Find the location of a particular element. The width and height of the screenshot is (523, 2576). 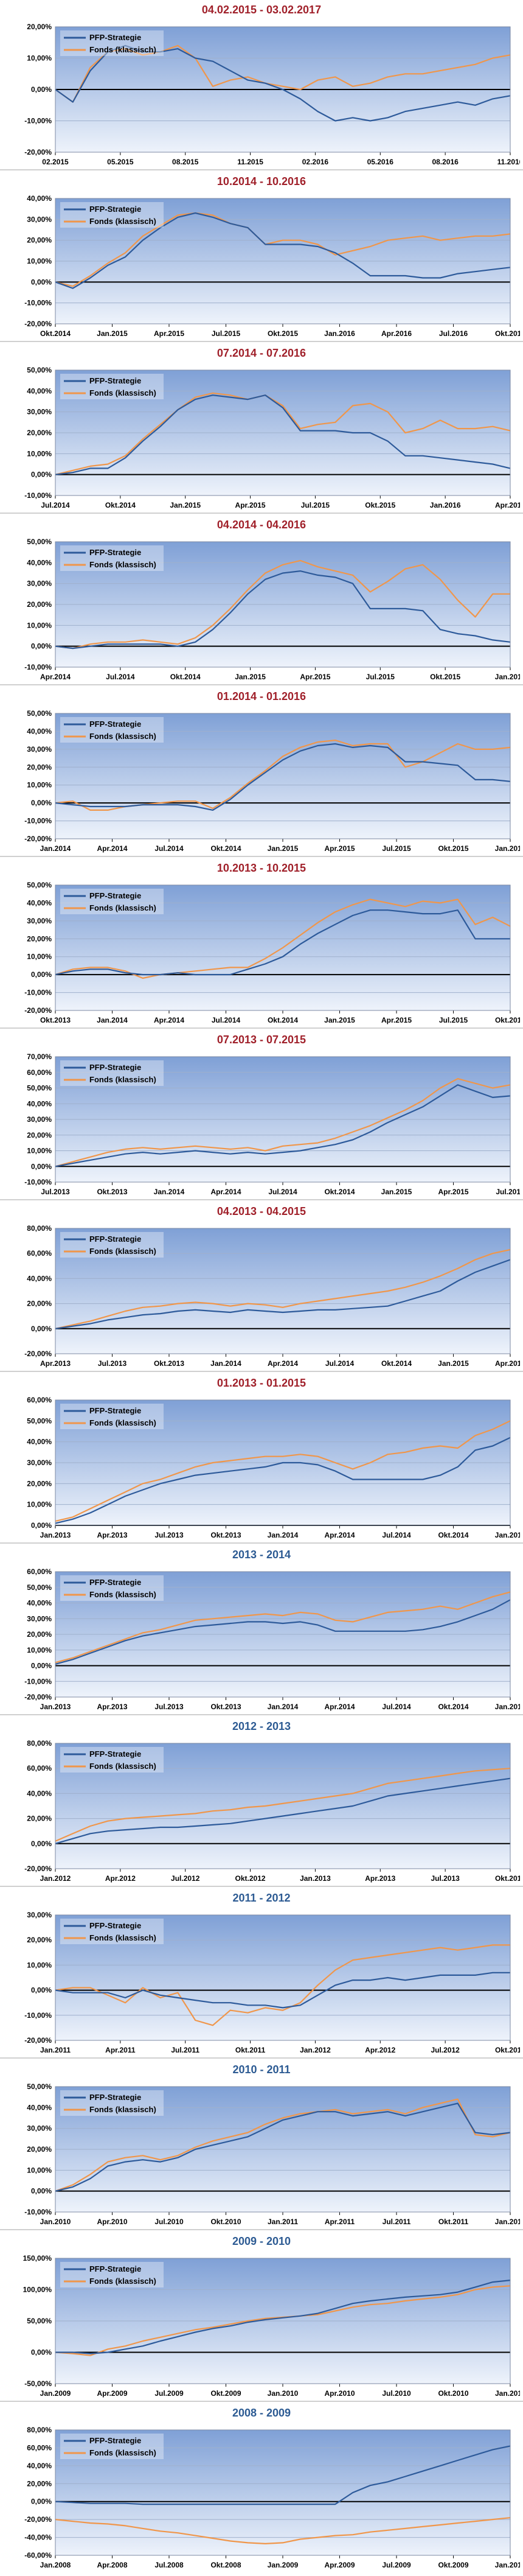

x-tick-label: Jul.2014 is located at coordinates (397, 1707).